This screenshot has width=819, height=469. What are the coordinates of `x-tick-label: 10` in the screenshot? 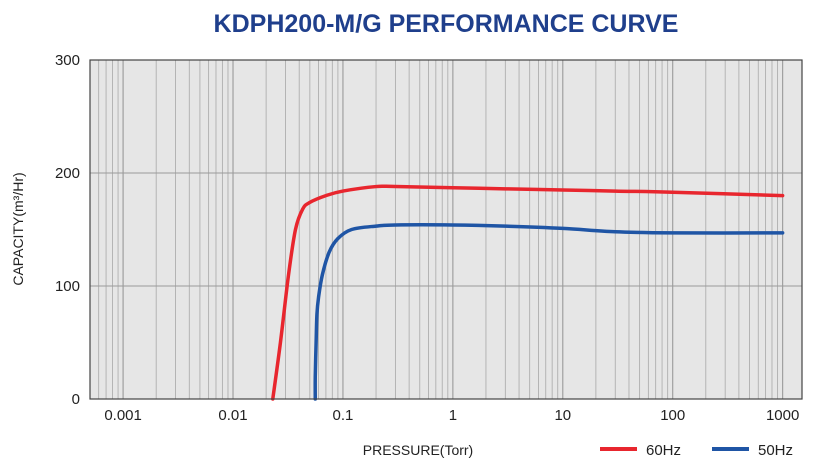 It's located at (562, 415).